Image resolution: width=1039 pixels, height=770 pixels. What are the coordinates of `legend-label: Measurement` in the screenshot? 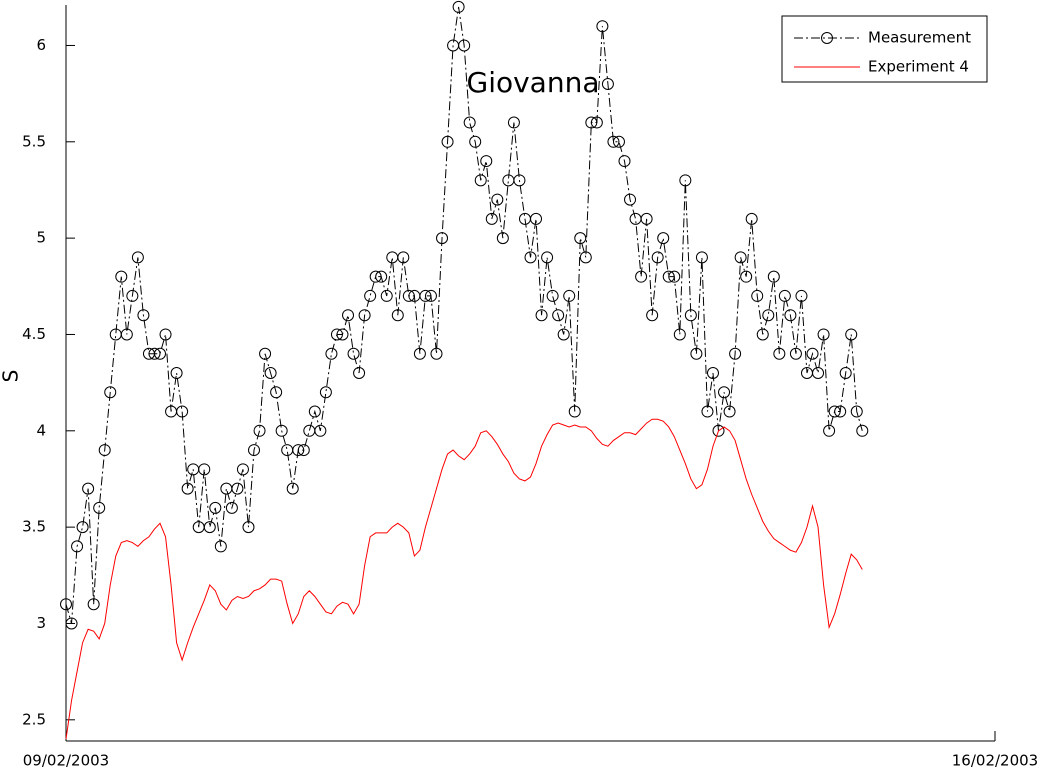 It's located at (919, 38).